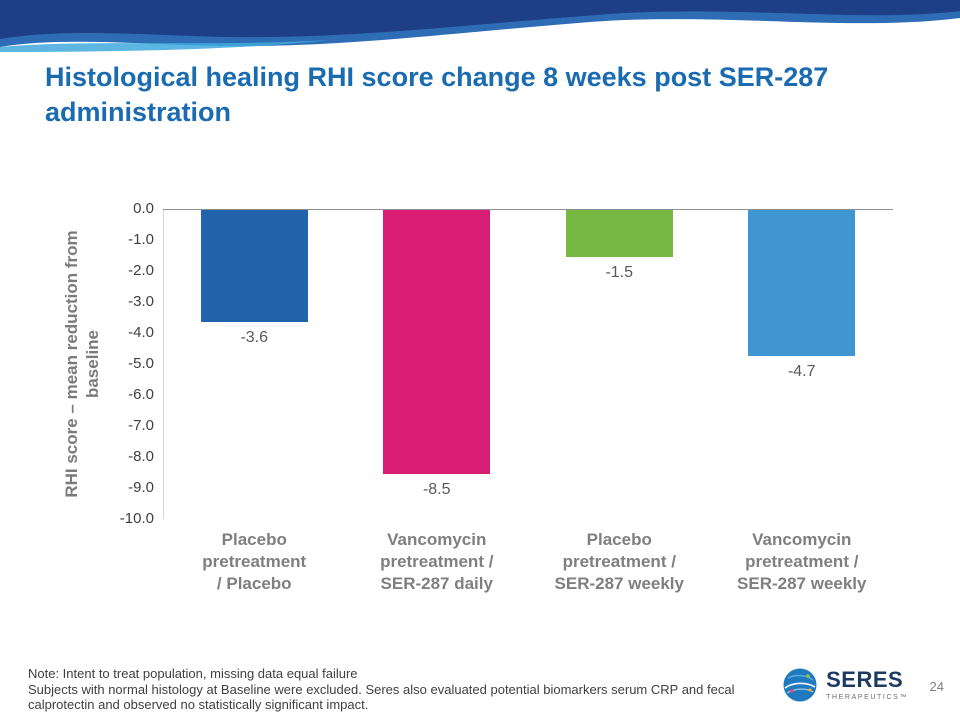 The image size is (960, 720). I want to click on category-label: Placebo pretreatment / SER-287 weekly, so click(619, 562).